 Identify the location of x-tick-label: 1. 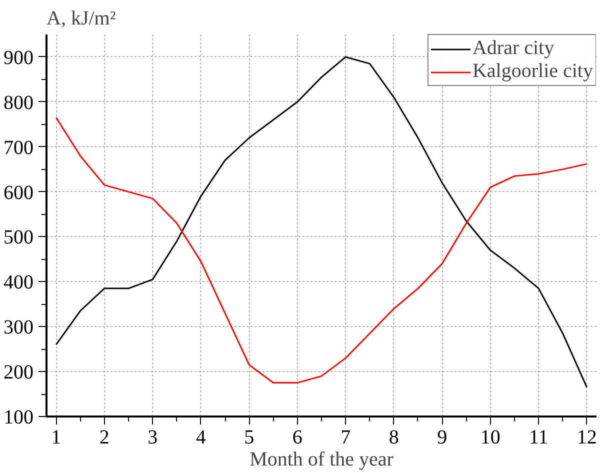
(56, 437).